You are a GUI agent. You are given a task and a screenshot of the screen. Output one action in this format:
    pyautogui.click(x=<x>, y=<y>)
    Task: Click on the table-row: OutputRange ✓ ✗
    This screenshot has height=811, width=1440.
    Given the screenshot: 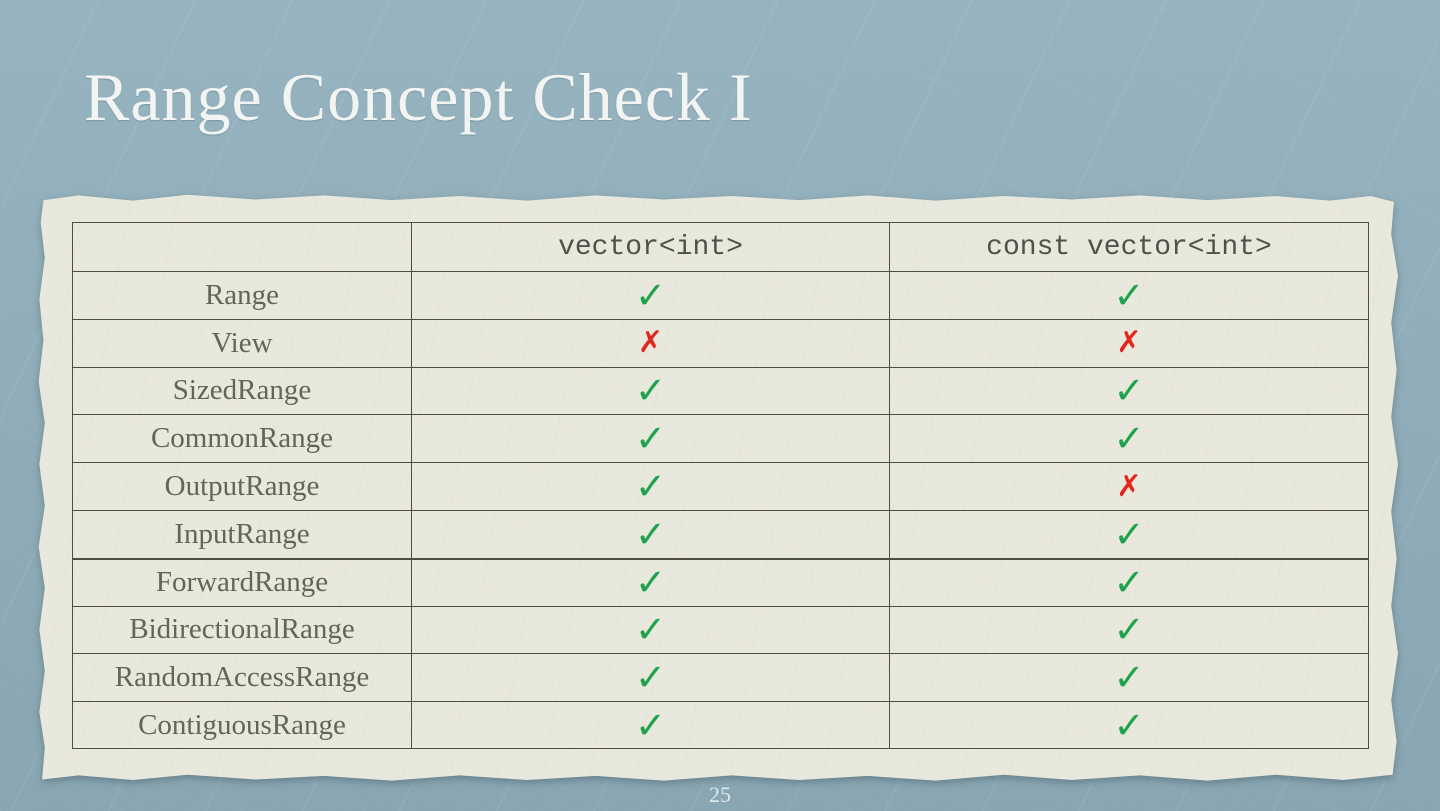 What is the action you would take?
    pyautogui.click(x=720, y=486)
    